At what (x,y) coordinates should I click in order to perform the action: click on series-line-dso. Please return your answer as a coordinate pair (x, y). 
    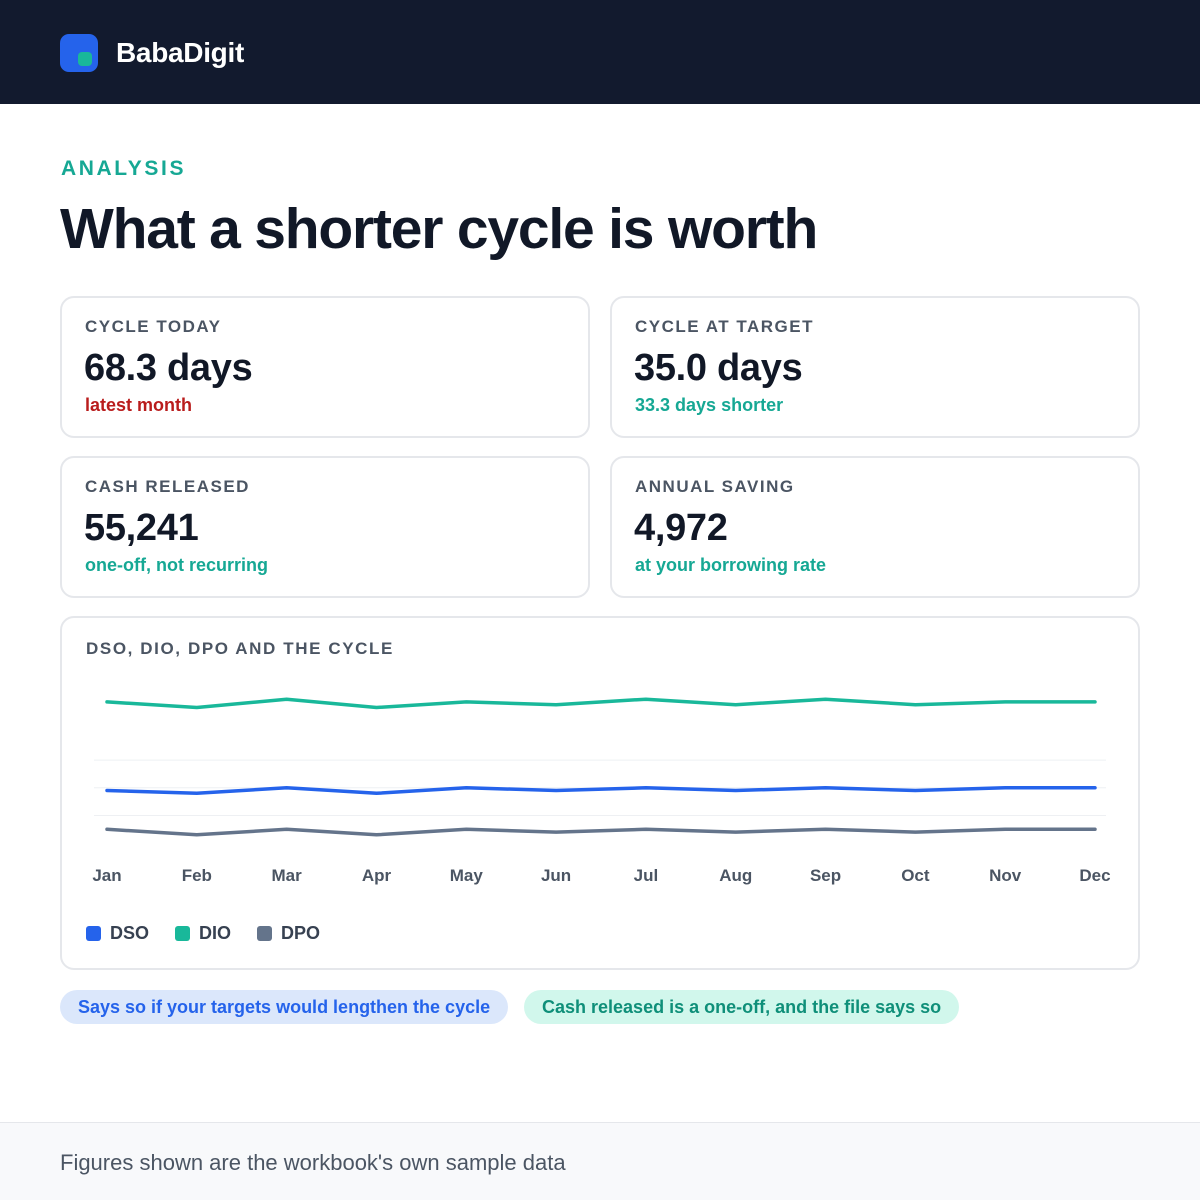
    Looking at the image, I should click on (601, 791).